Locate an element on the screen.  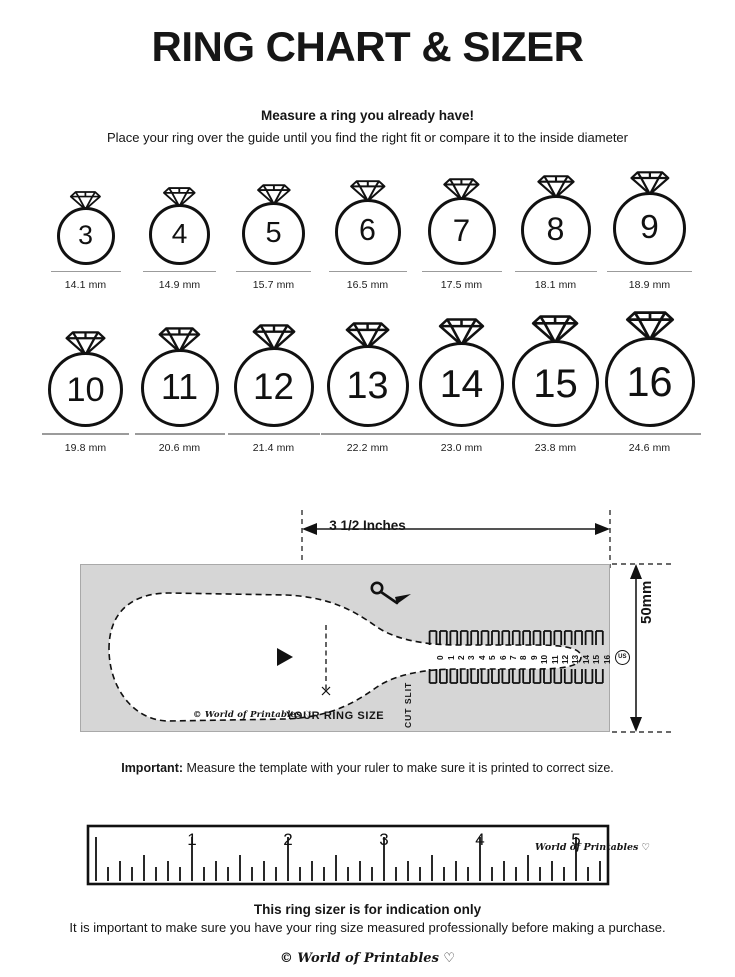
ring-size-number: 8 is located at coordinates (555, 229).